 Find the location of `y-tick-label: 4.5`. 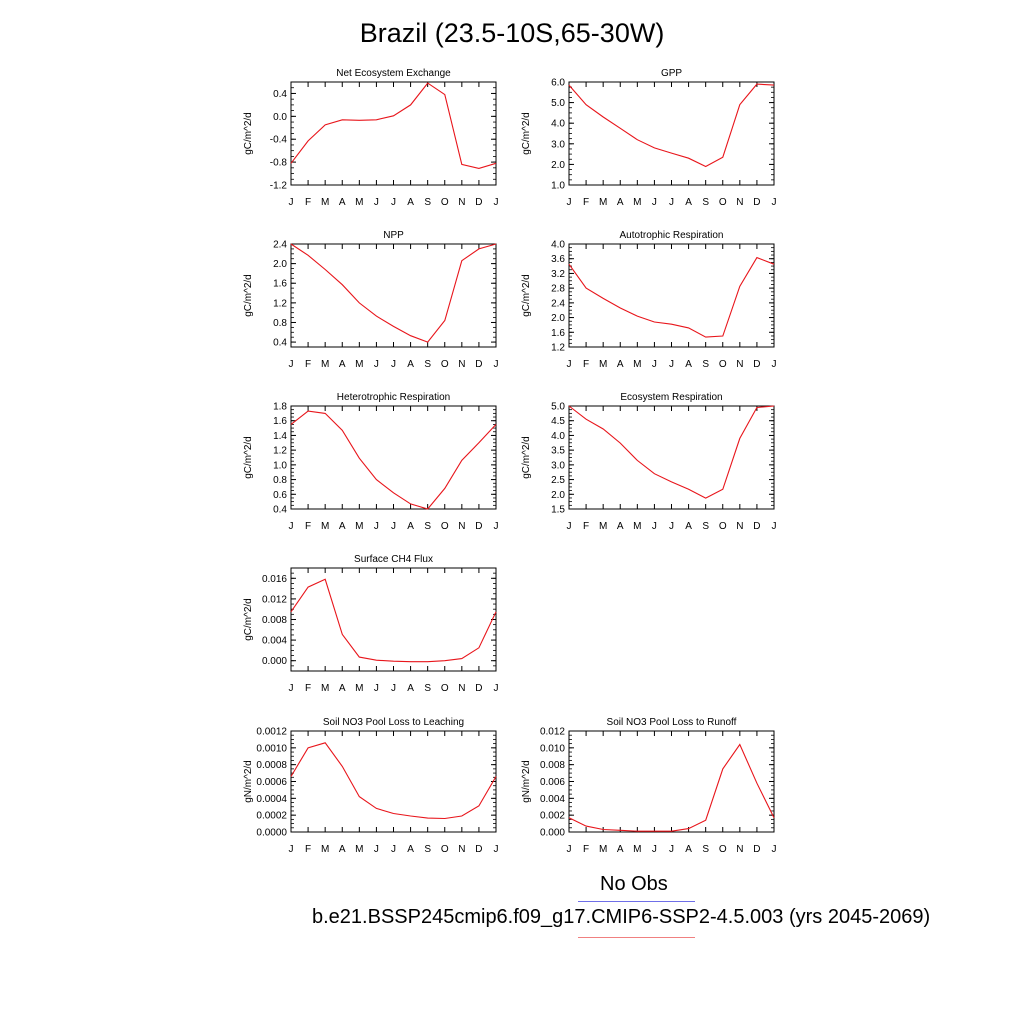

y-tick-label: 4.5 is located at coordinates (558, 421).